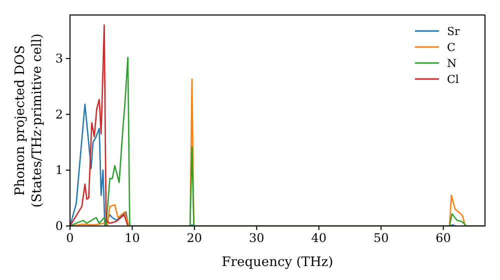  Describe the element at coordinates (59, 59) in the screenshot. I see `y-tick-label: 3` at that location.